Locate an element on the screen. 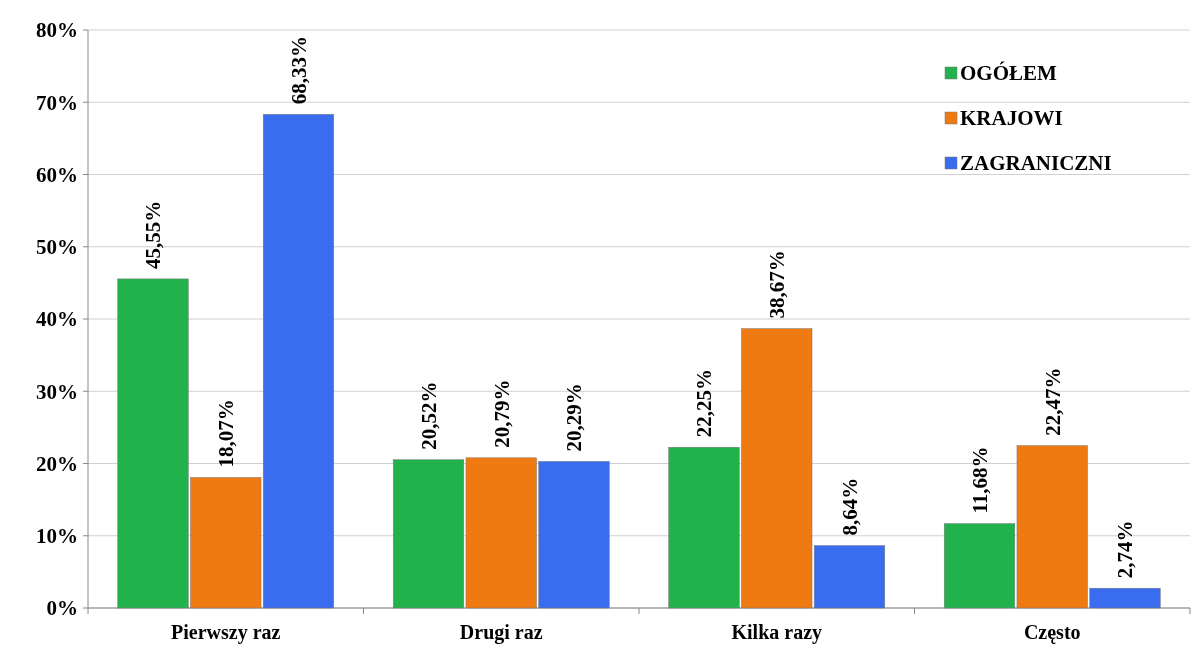  legend-label: KRAJOWI is located at coordinates (1011, 118).